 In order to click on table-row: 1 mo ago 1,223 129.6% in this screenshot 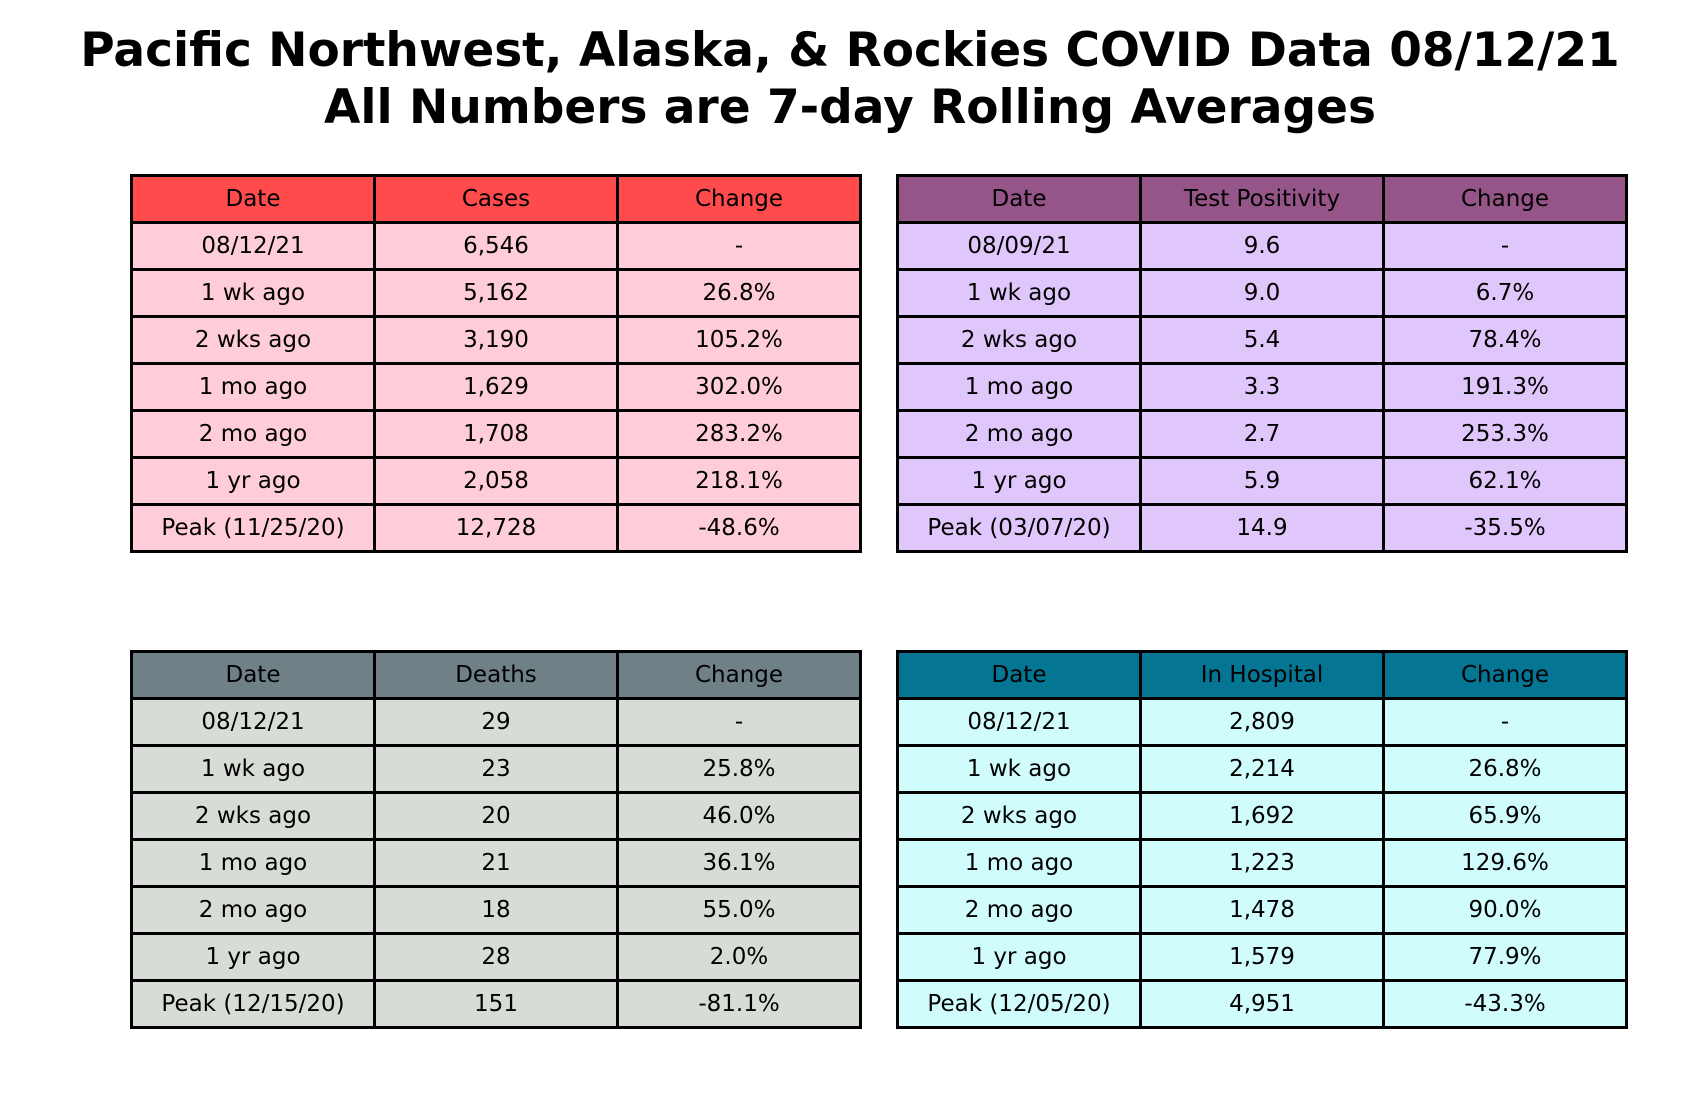, I will do `click(1262, 863)`.